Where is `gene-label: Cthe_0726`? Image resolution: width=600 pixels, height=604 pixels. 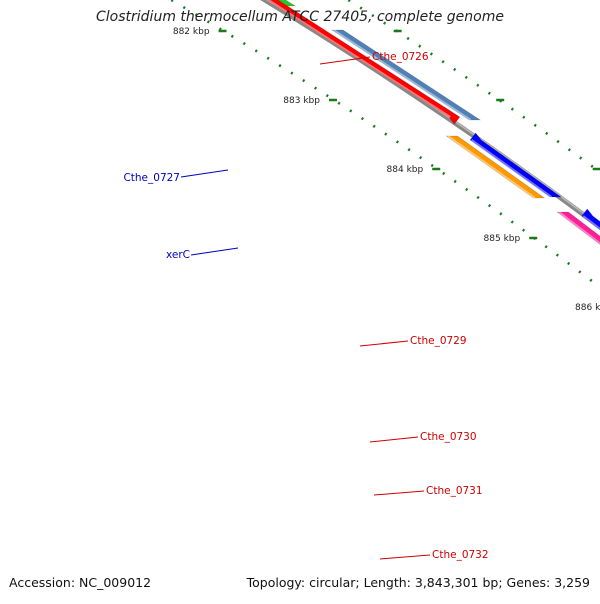
gene-label: Cthe_0726 is located at coordinates (400, 57).